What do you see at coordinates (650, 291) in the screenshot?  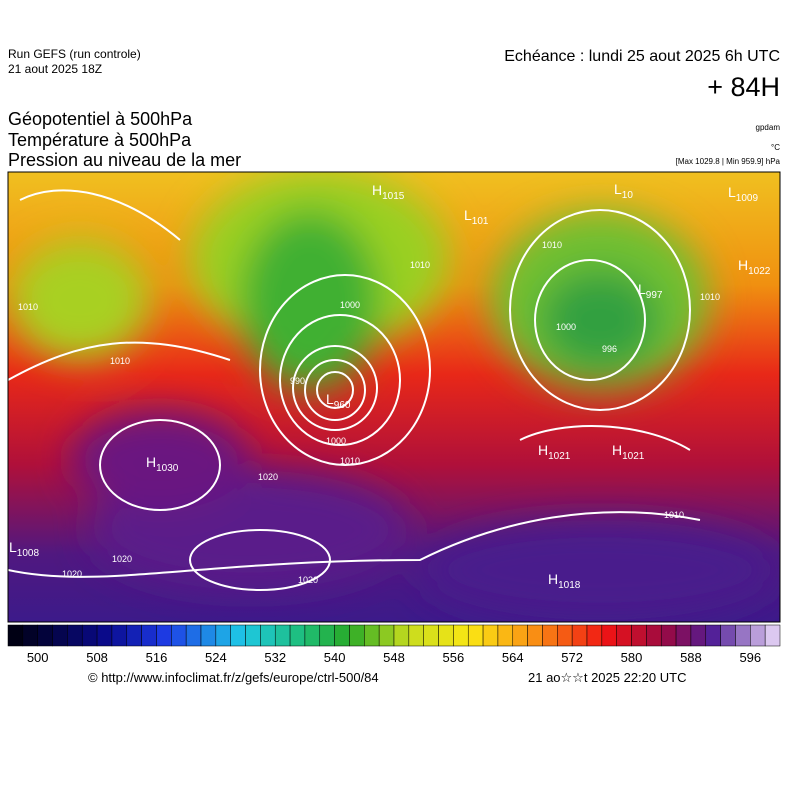 I see `pressure-center: L997` at bounding box center [650, 291].